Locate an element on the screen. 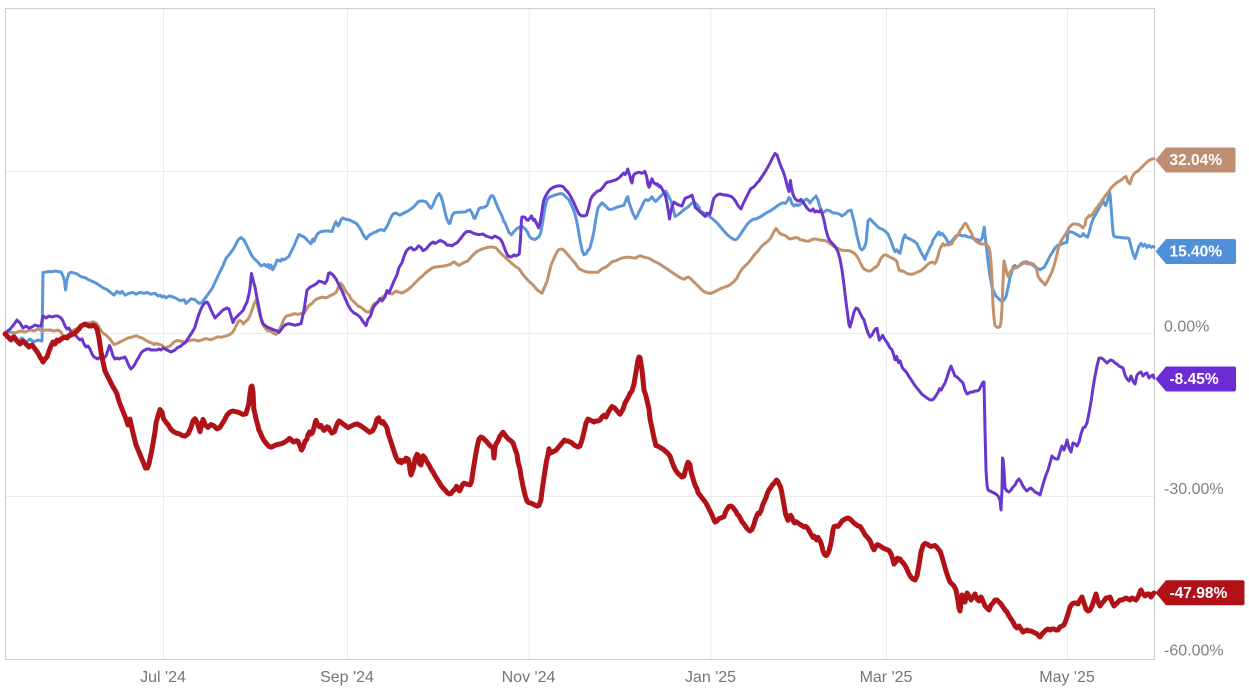  svg-text: -60.00% is located at coordinates (1194, 651).